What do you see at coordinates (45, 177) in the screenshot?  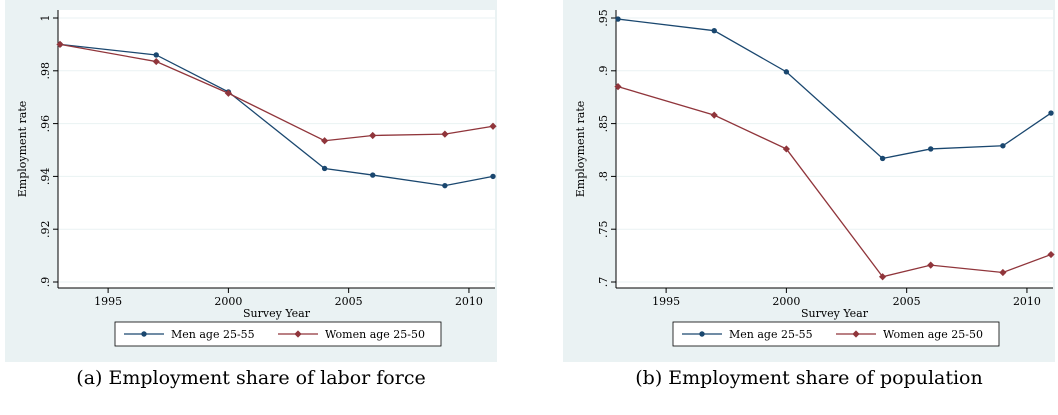 I see `y-tick-label: .94` at bounding box center [45, 177].